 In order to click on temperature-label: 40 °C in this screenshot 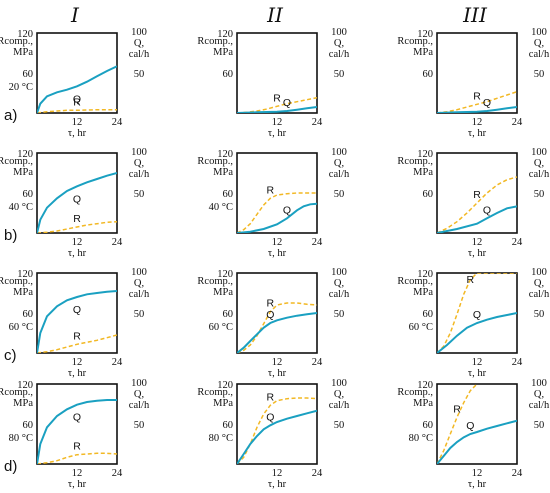, I will do `click(221, 207)`.